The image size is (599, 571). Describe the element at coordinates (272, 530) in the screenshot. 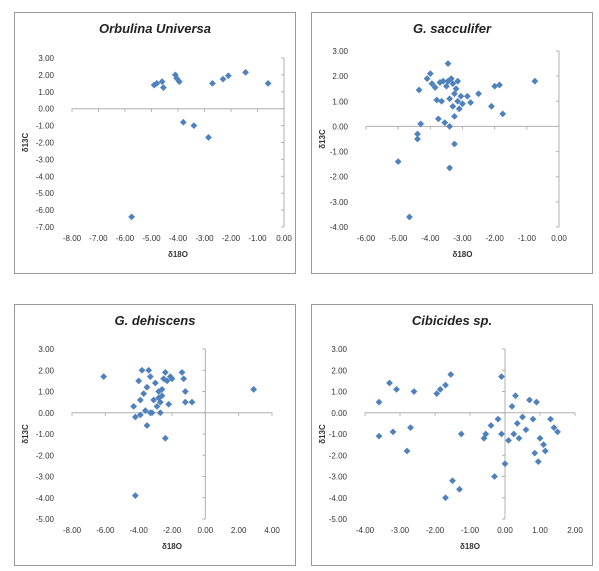

I see `x-tick-label: 4.00` at that location.